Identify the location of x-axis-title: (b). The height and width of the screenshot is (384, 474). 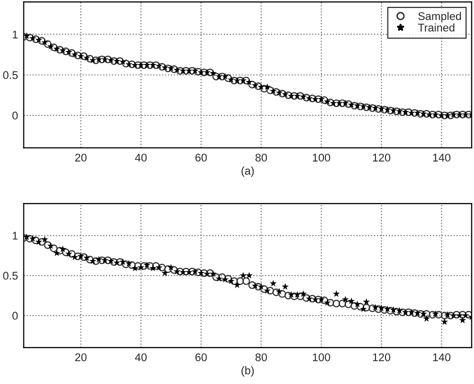
(248, 371).